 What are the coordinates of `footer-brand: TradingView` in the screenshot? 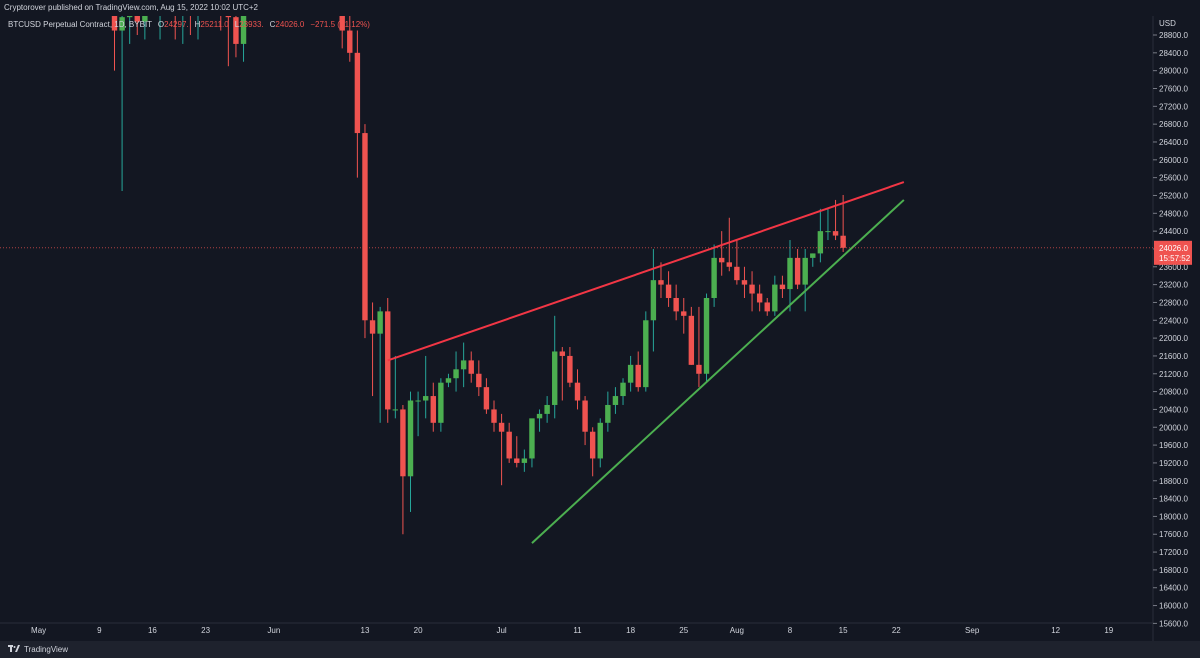 It's located at (46, 649).